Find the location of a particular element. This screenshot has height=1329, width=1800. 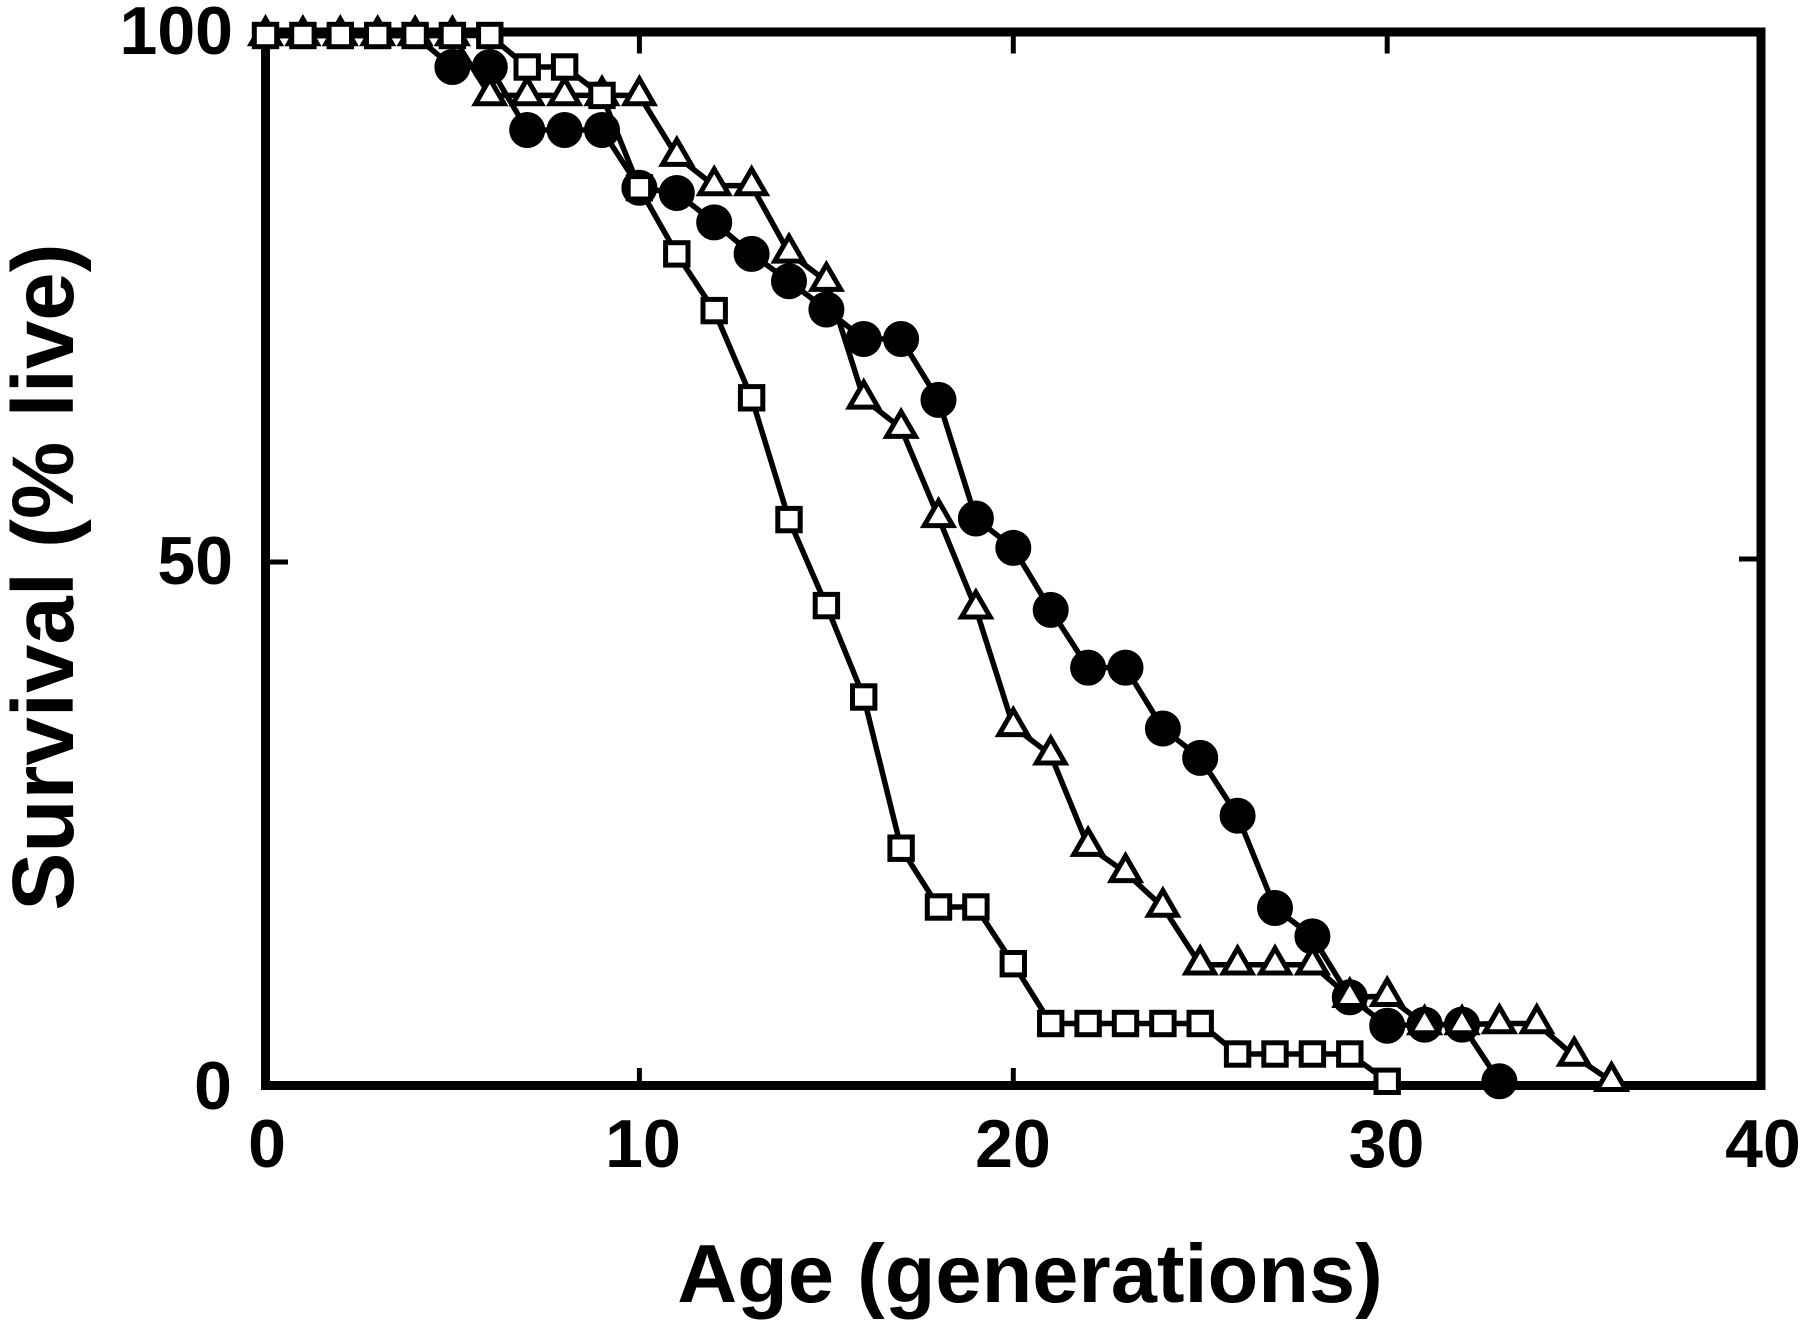

svg-text: 20 is located at coordinates (1013, 1144).